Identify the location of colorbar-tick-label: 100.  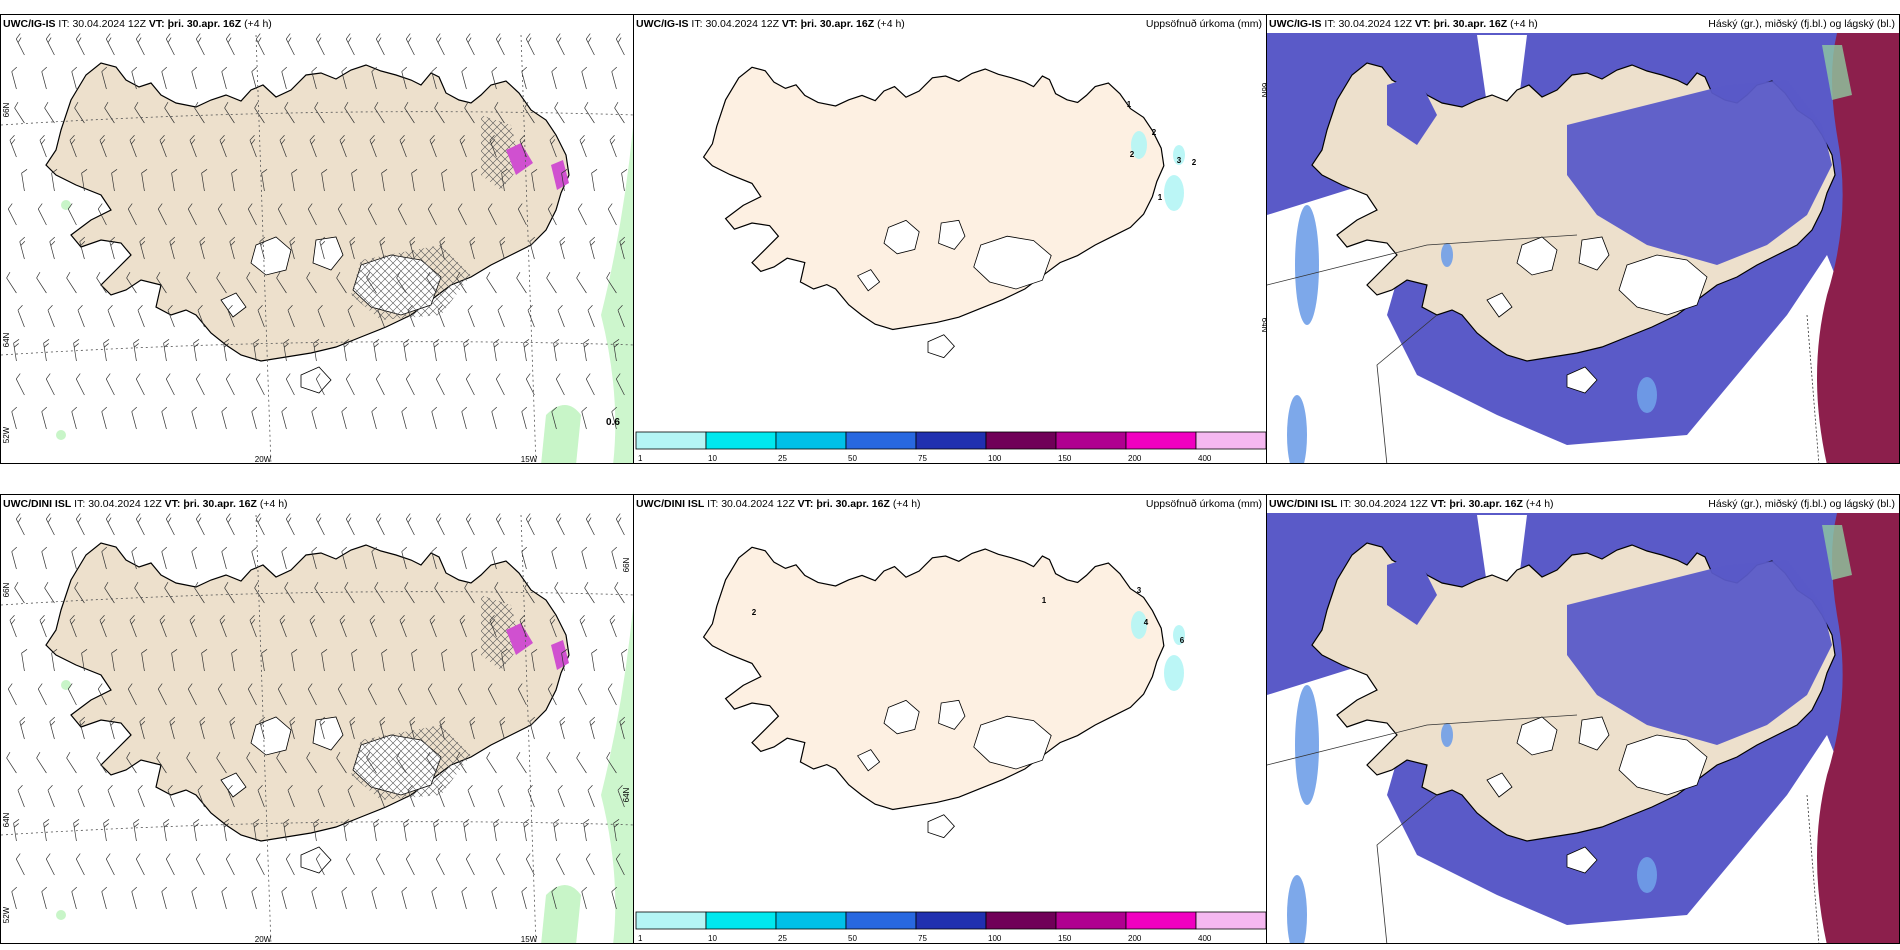
(995, 938).